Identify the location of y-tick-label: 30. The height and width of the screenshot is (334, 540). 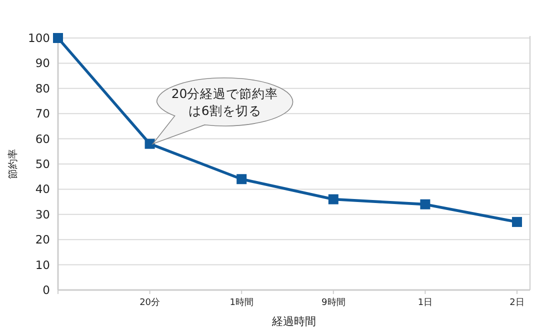
(42, 214).